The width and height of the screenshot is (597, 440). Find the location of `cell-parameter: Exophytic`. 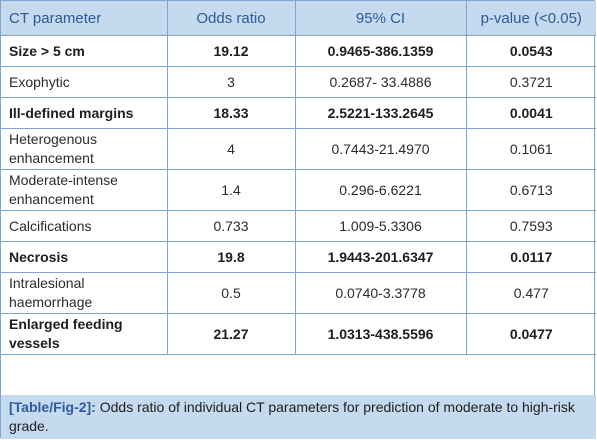

cell-parameter: Exophytic is located at coordinates (84, 82).